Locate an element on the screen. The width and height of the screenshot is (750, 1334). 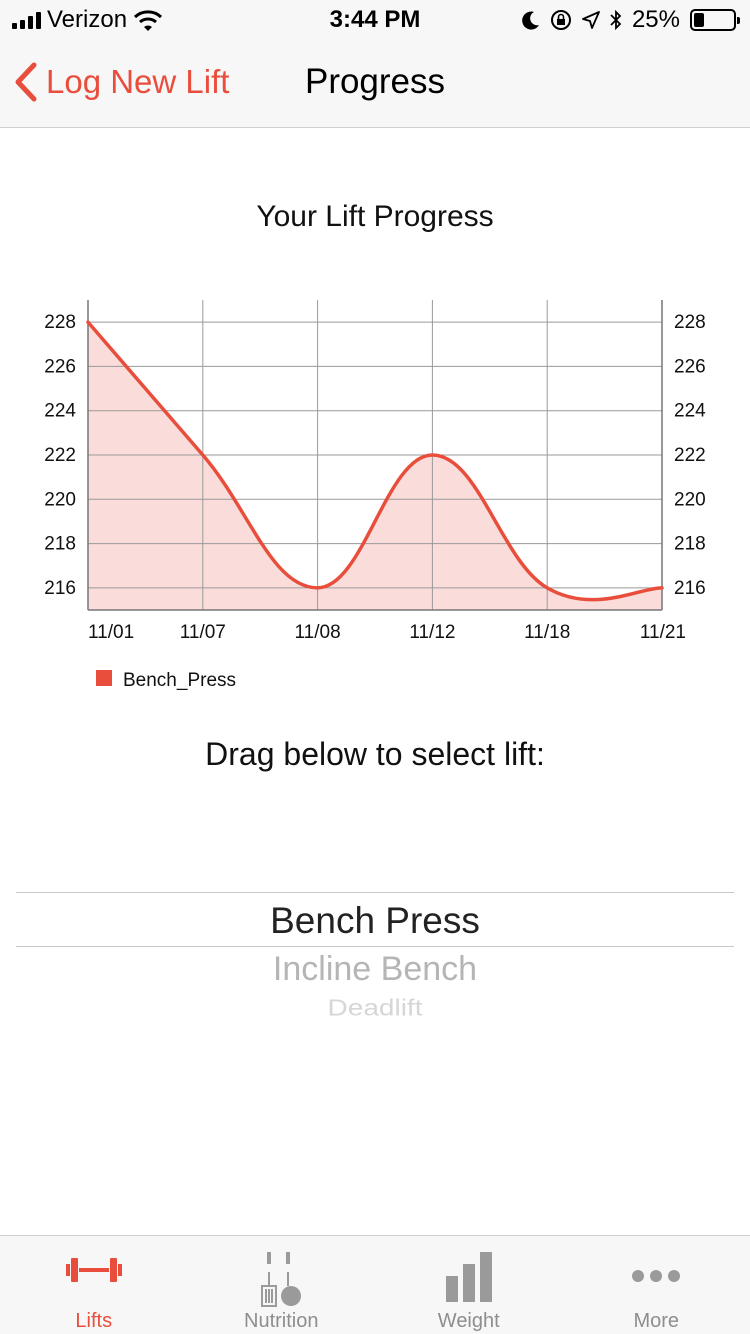
legend-label: Bench_Press is located at coordinates (179, 680).